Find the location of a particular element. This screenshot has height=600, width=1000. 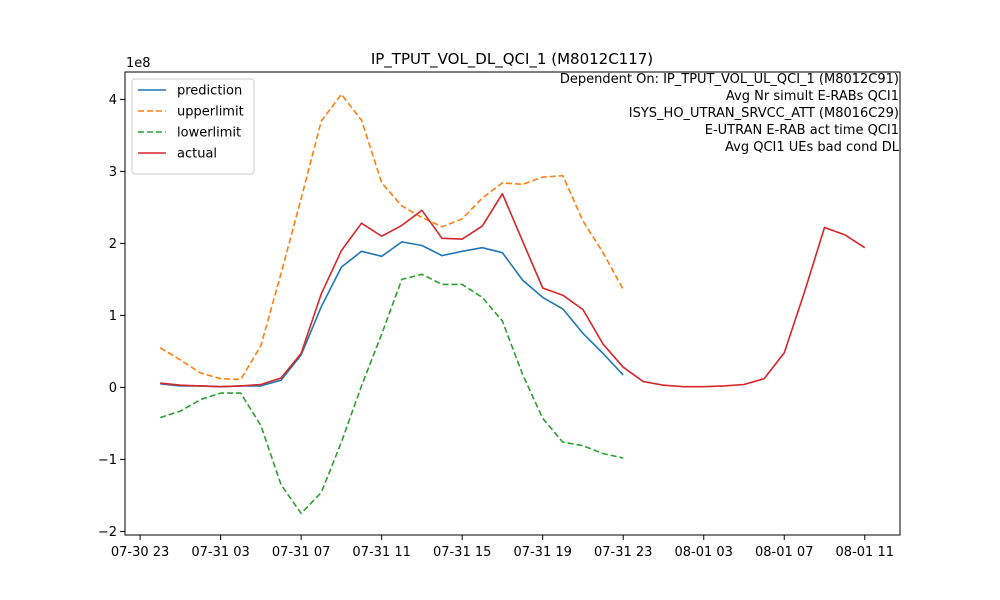

legend-box is located at coordinates (193, 126).